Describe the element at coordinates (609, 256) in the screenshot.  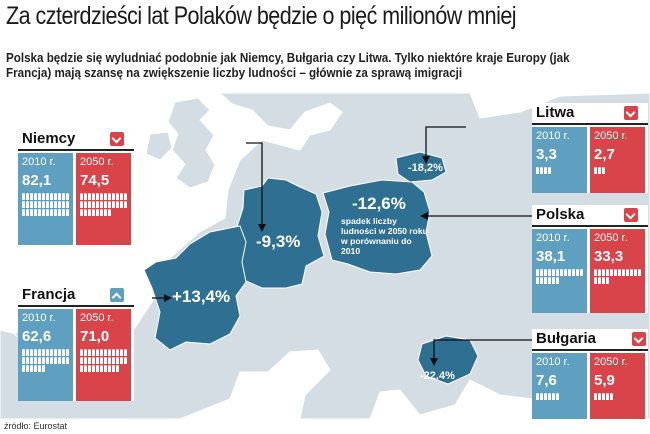
I see `value-2050: 33,3` at that location.